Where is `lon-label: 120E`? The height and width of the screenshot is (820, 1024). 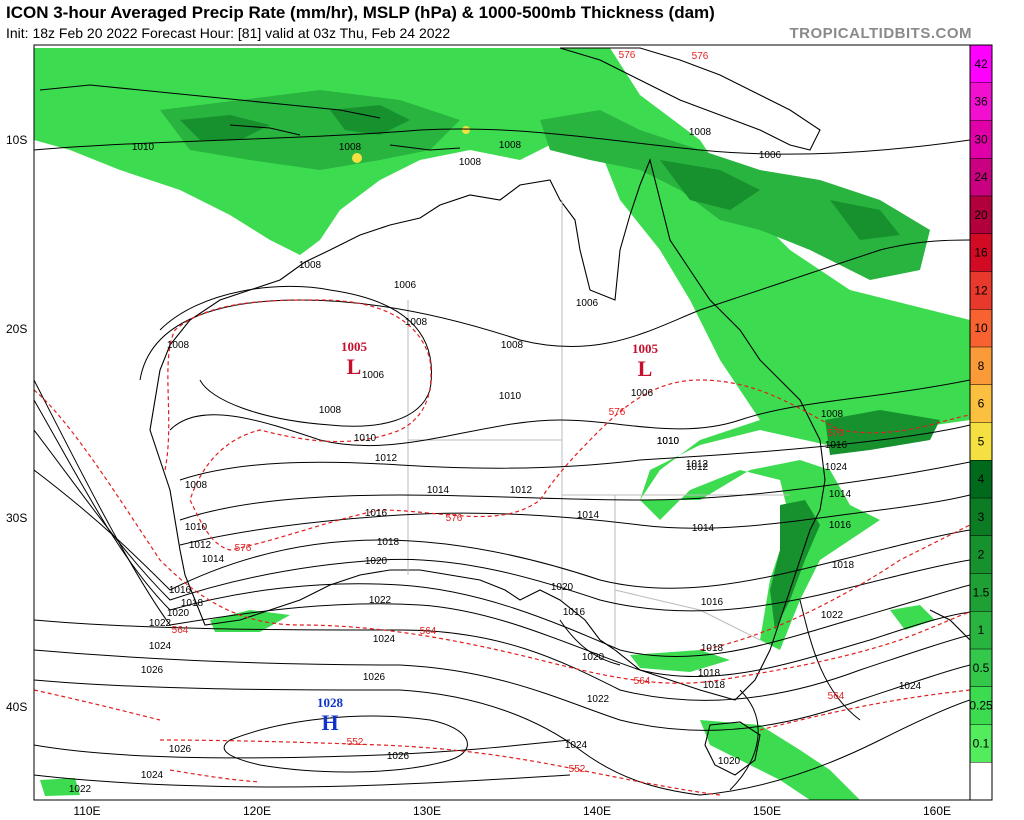
lon-label: 120E is located at coordinates (257, 811).